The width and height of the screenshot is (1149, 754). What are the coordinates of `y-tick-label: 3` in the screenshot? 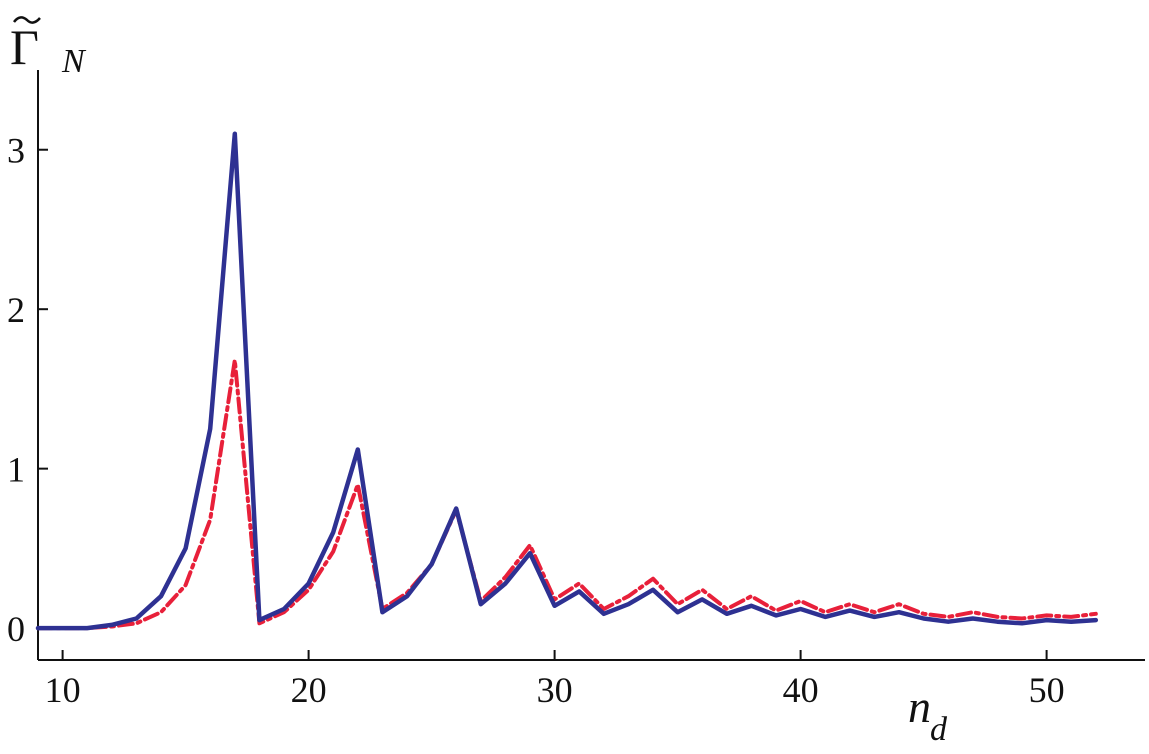 It's located at (16, 151).